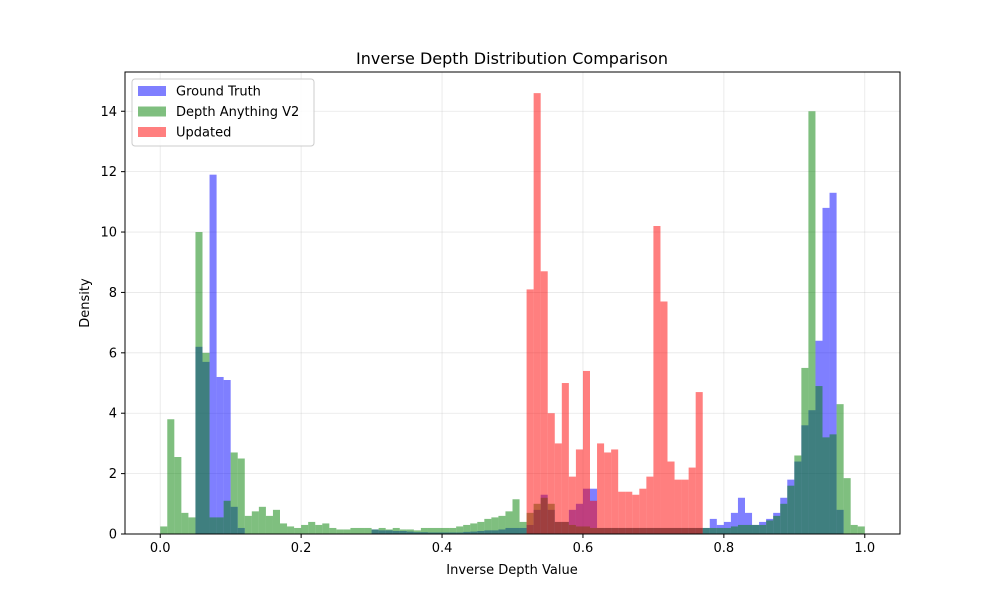 The image size is (1000, 600). Describe the element at coordinates (203, 133) in the screenshot. I see `legend-label: Updated` at that location.